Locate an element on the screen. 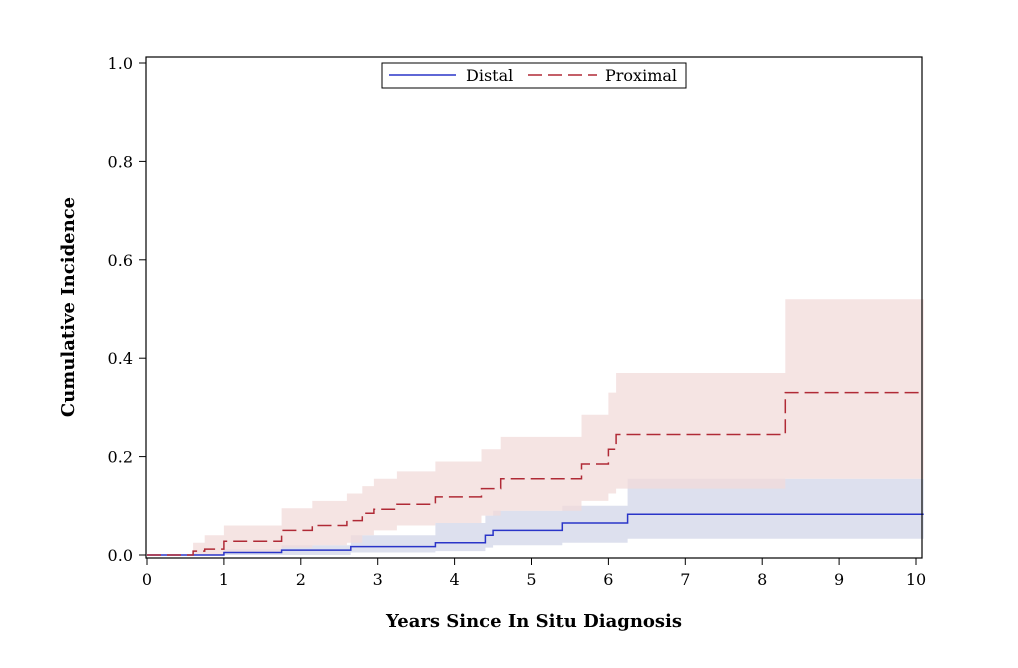  y-tick-label: 1.0 is located at coordinates (120, 63).